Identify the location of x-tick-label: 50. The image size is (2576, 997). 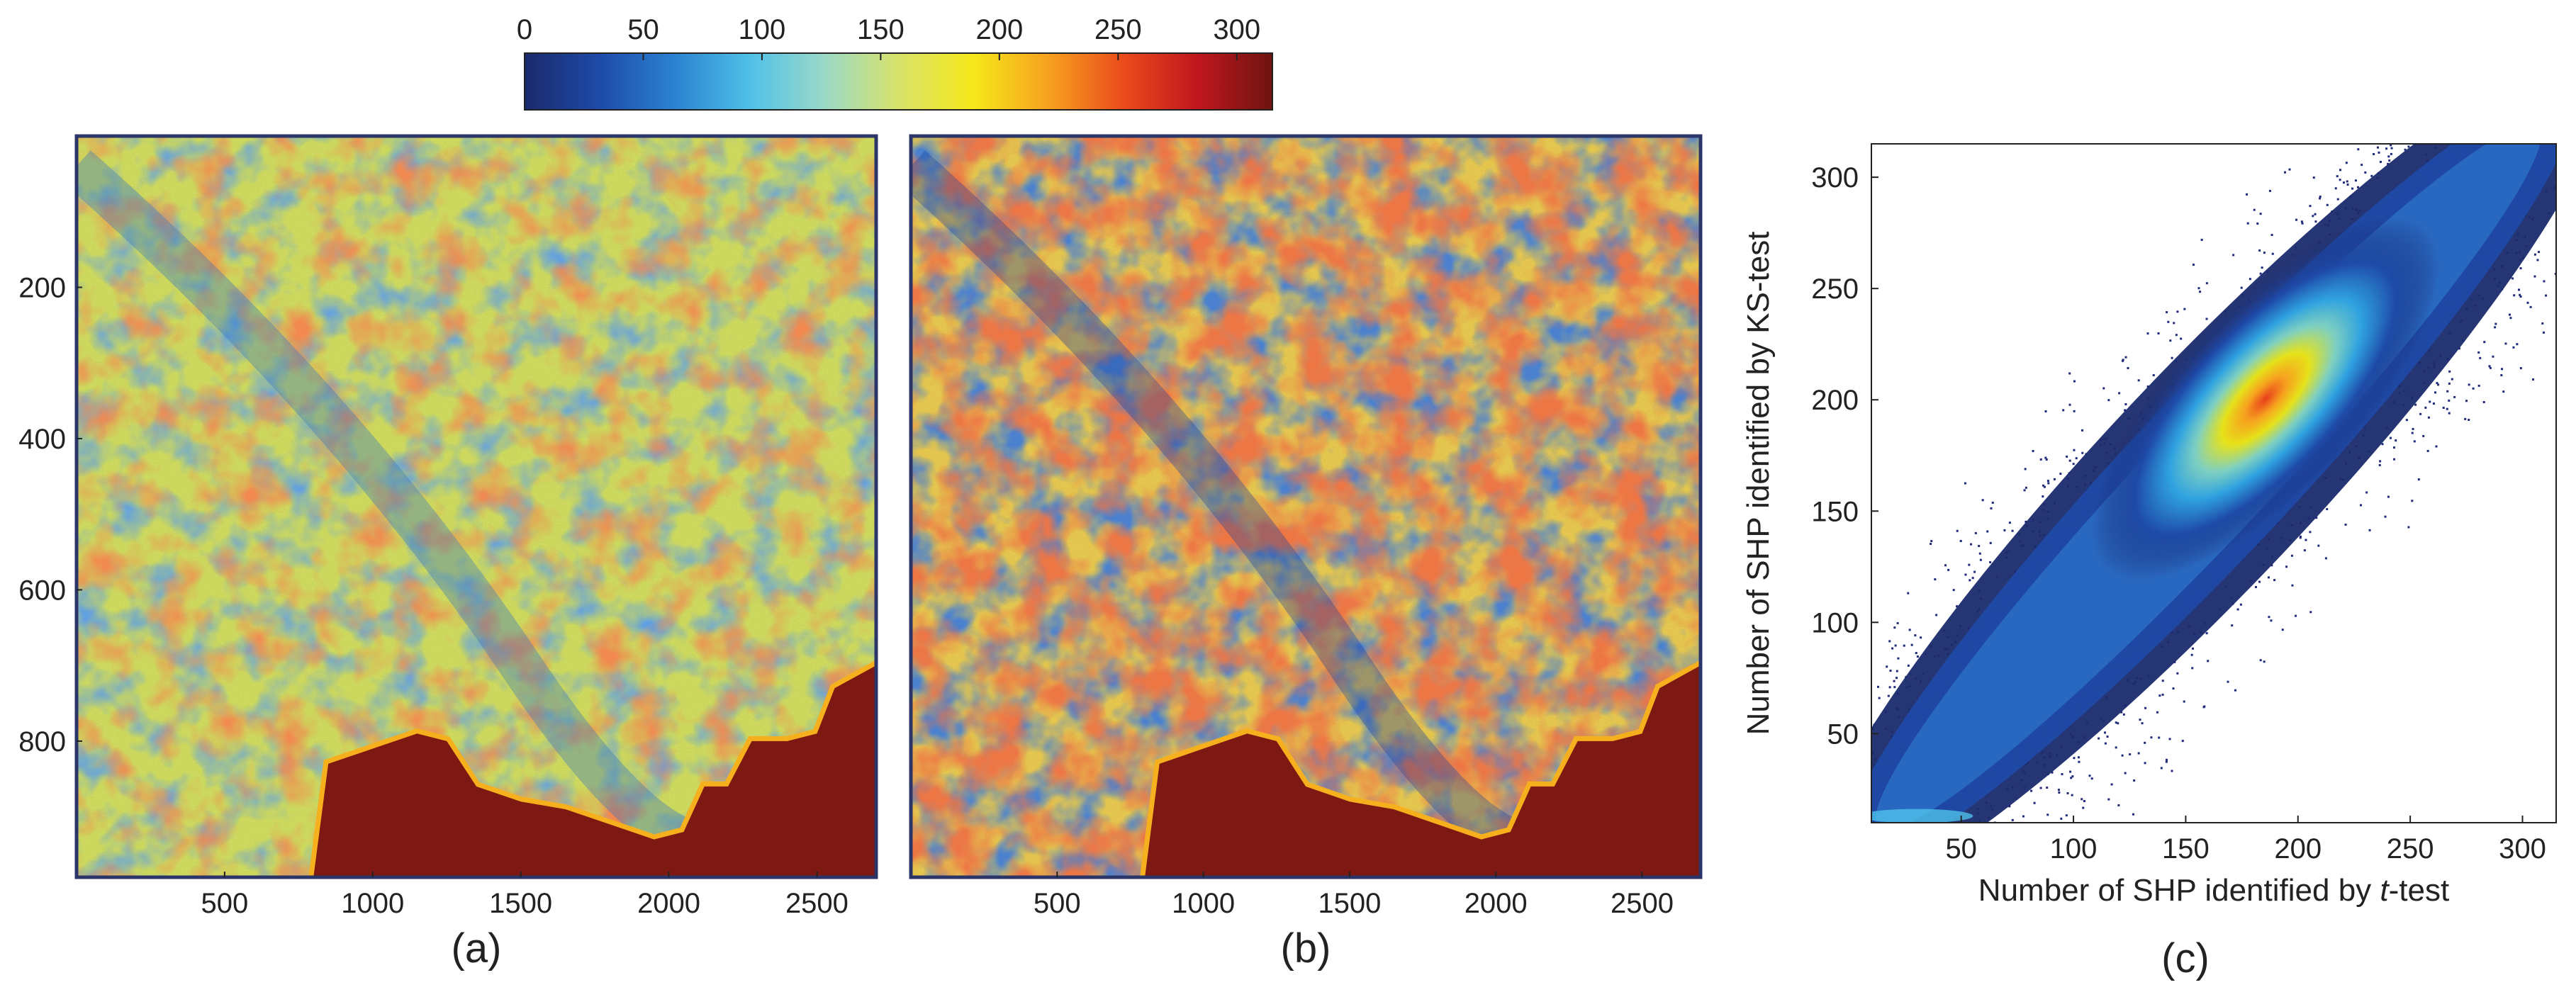
(1961, 848).